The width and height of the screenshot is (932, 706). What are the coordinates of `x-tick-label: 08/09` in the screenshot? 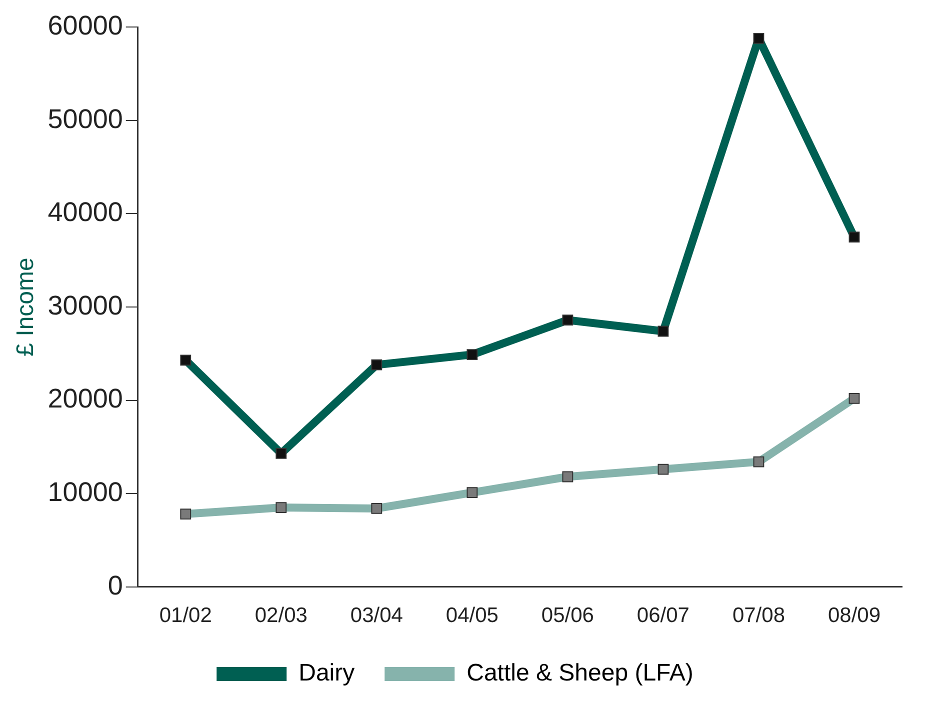 It's located at (854, 616).